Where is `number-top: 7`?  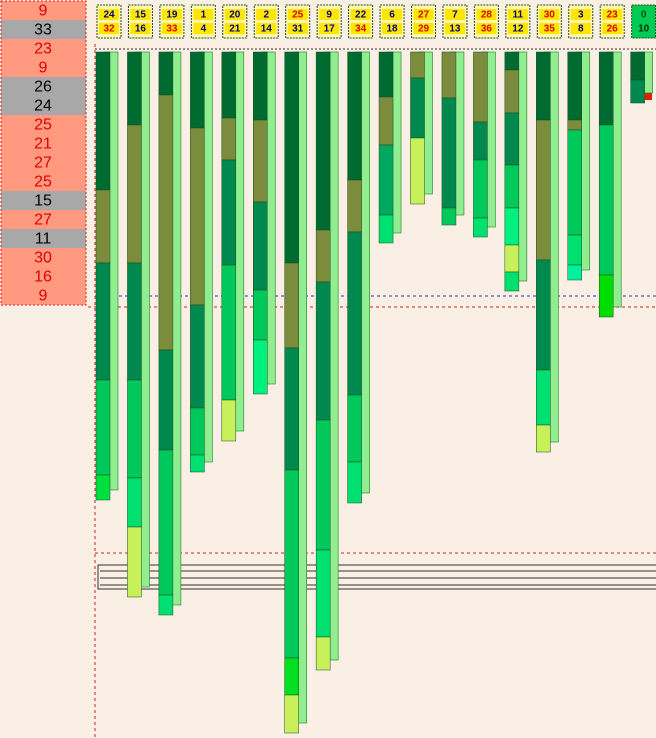 number-top: 7 is located at coordinates (455, 15).